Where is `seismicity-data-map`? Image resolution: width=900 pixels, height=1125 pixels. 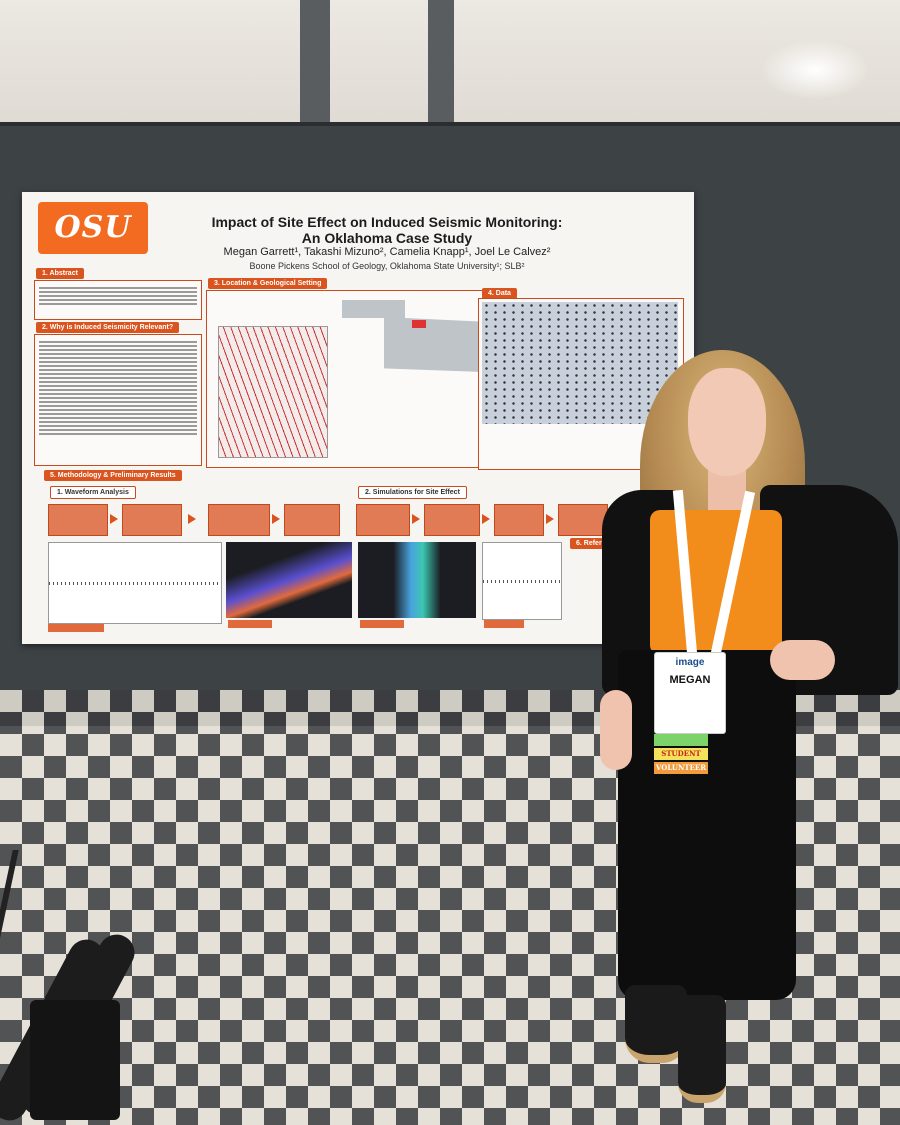
seismicity-data-map is located at coordinates (580, 363).